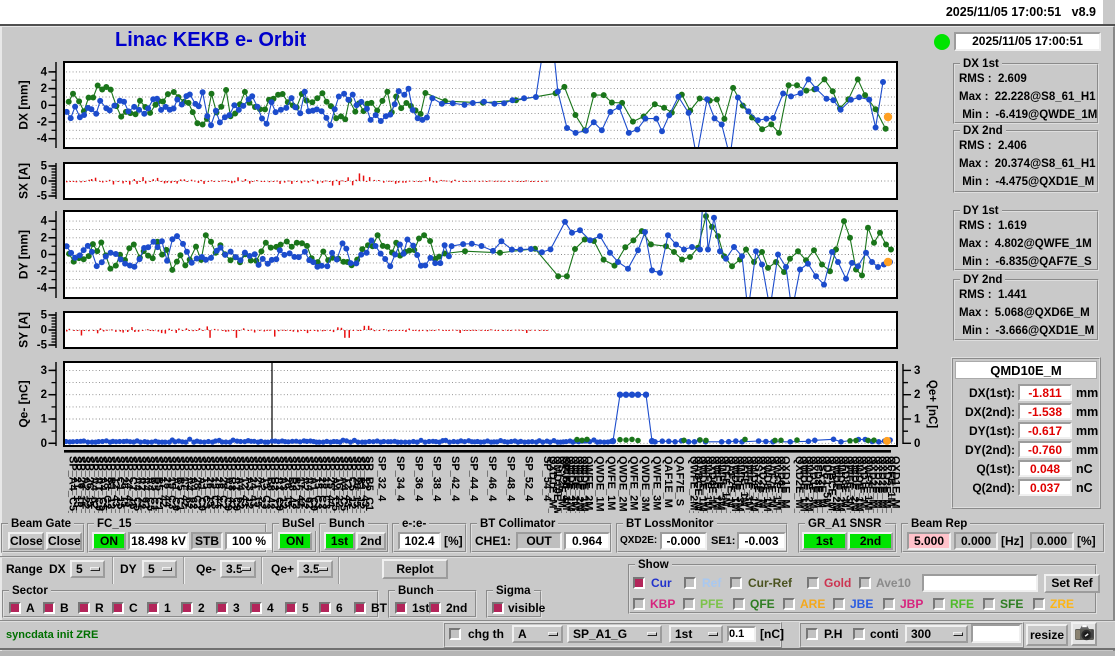 The image size is (1115, 656). Describe the element at coordinates (668, 482) in the screenshot. I see `svg-text: QAF1E_M` at that location.